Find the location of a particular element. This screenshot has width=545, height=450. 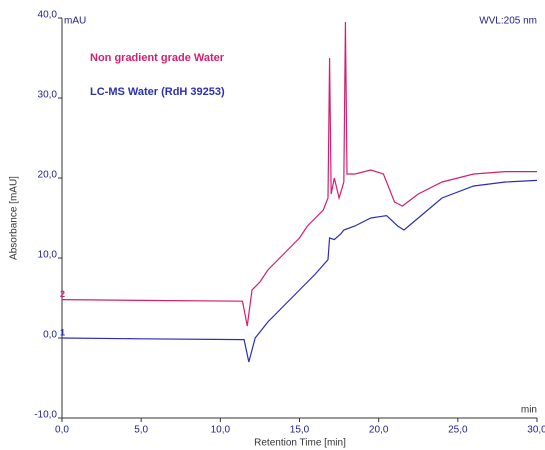

y-tick-label: 30,0 is located at coordinates (48, 95).